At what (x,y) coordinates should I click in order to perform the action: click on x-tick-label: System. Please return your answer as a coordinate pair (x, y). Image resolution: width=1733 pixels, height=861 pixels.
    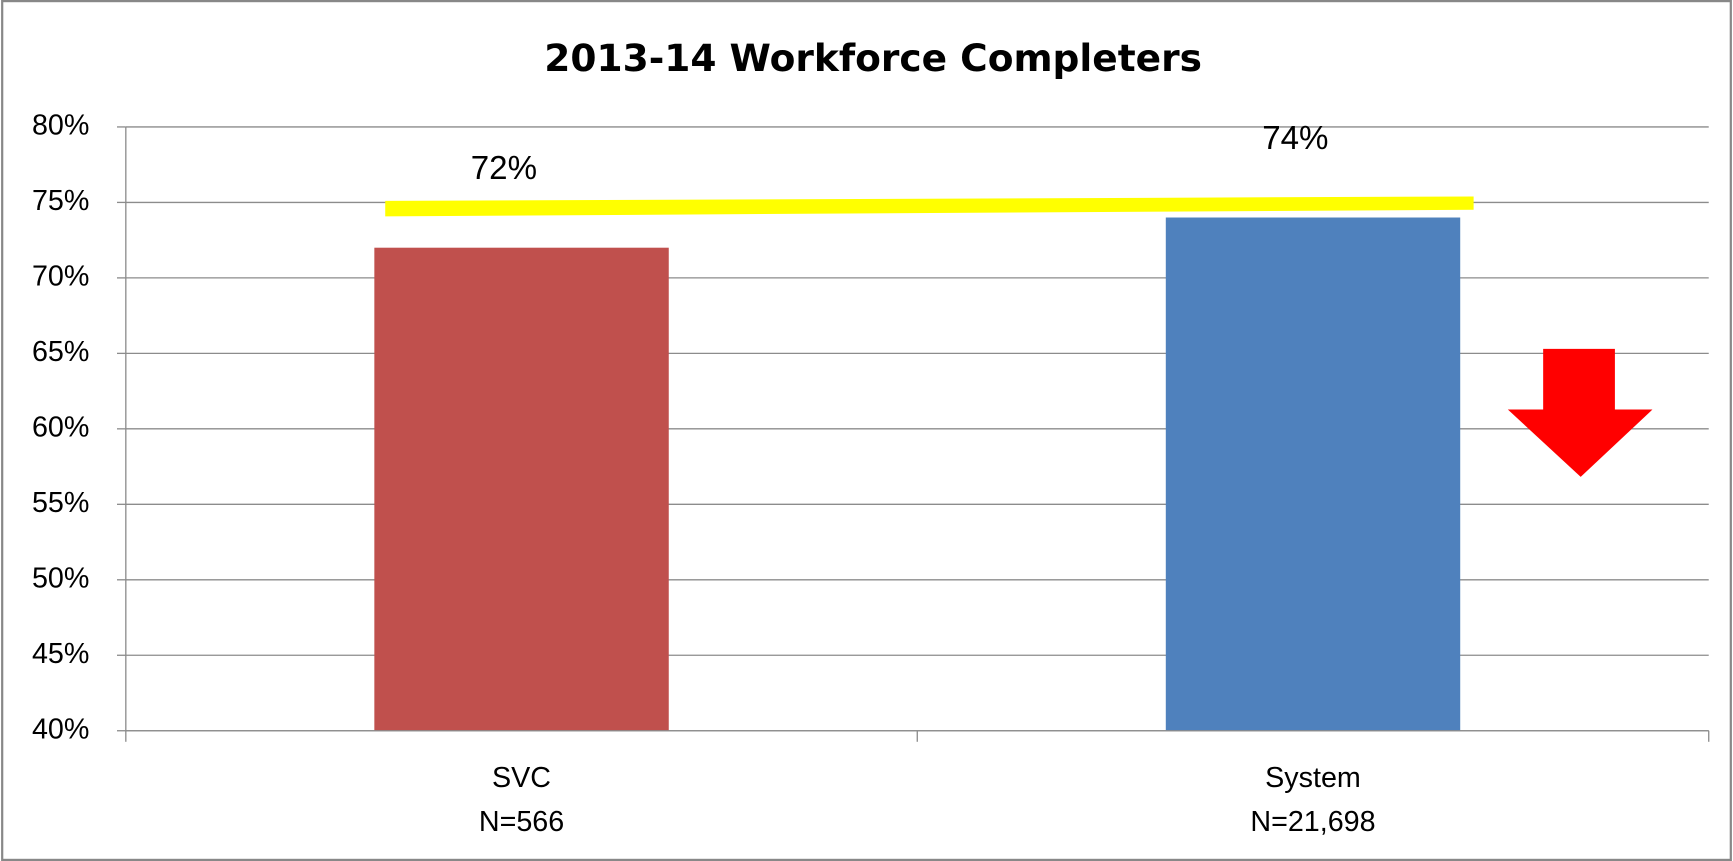
    Looking at the image, I should click on (1313, 778).